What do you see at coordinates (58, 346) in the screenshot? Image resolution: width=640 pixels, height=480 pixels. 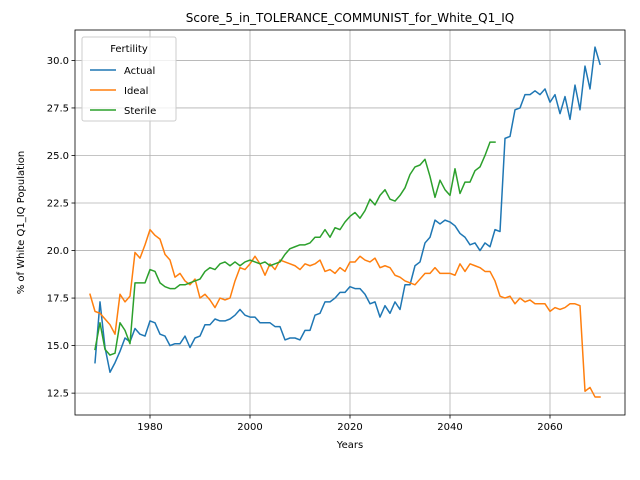 I see `y-tick-label: 15.0` at bounding box center [58, 346].